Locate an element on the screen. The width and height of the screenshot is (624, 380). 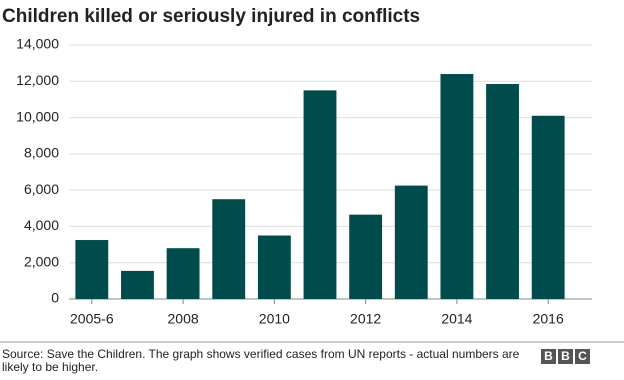
y-tick-label: 2,000 is located at coordinates (41, 261).